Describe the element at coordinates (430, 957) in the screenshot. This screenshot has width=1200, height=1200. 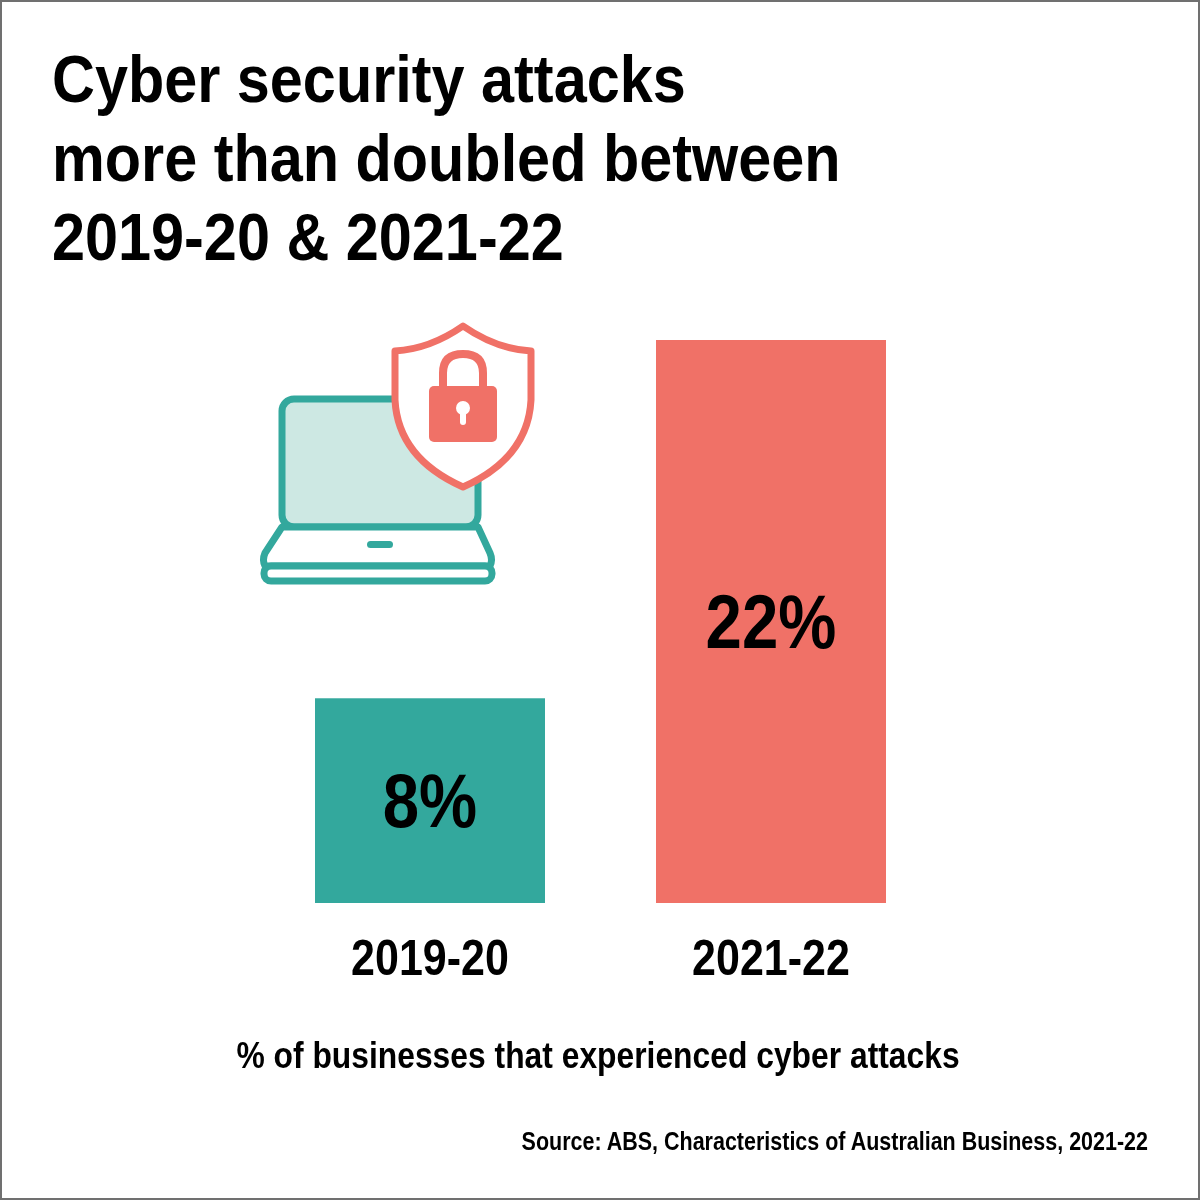
I see `x-tick-label: 2019-20` at that location.